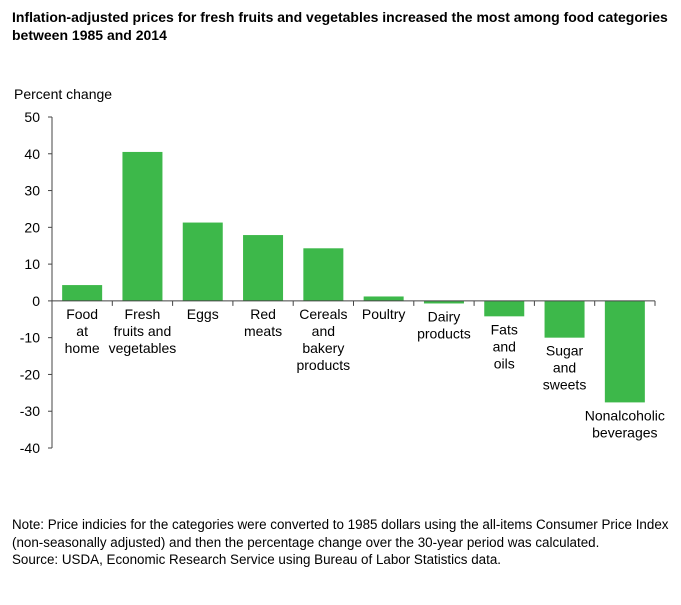 The height and width of the screenshot is (605, 681). I want to click on y-tick-label: 40, so click(32, 154).